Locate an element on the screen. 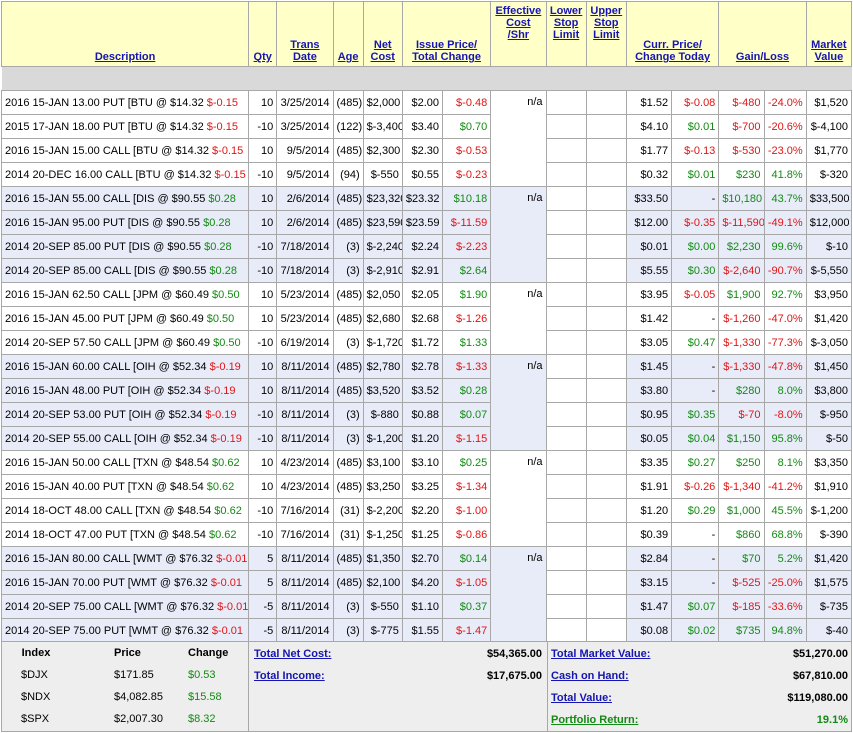  col-trans-date: Trans Date is located at coordinates (305, 34).